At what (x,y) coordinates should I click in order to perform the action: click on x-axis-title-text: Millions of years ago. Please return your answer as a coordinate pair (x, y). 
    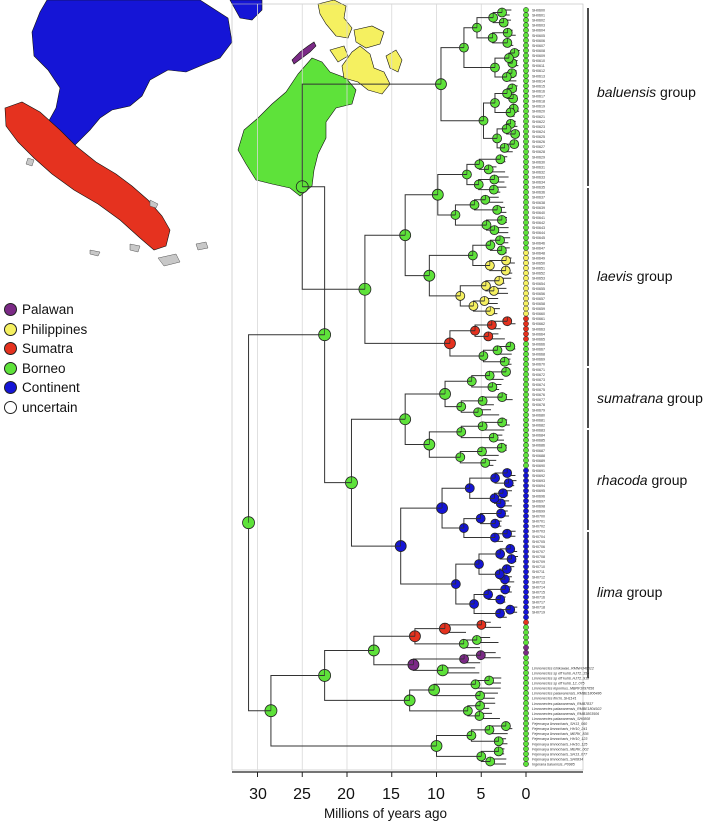
    Looking at the image, I should click on (385, 813).